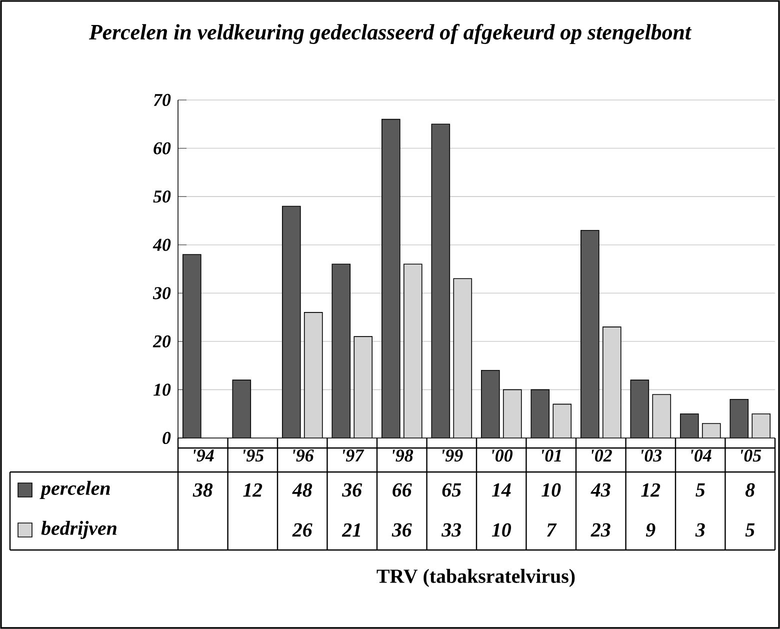 This screenshot has width=780, height=629. Describe the element at coordinates (402, 490) in the screenshot. I see `data-label: 66` at that location.